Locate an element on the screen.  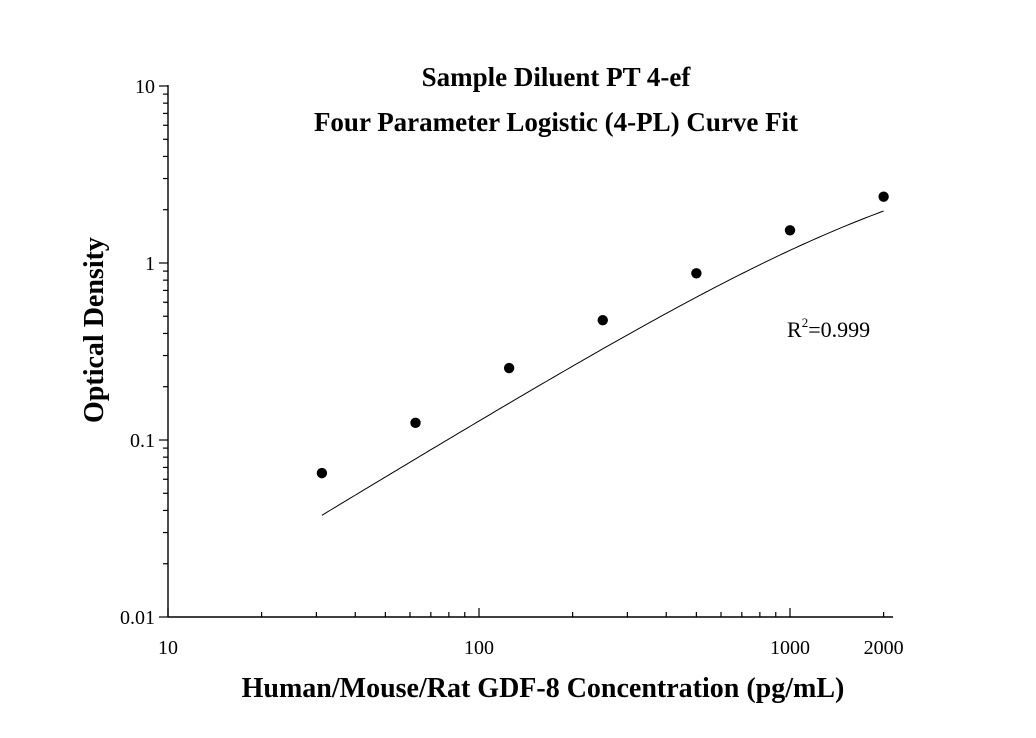
x-tick-label: 2000 is located at coordinates (884, 648).